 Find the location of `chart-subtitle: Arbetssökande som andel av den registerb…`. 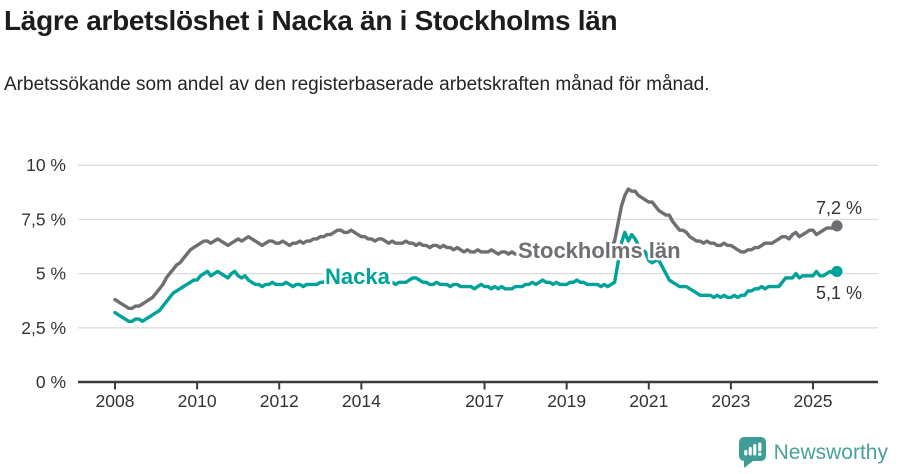

chart-subtitle: Arbetssökande som andel av den registerb… is located at coordinates (357, 84).